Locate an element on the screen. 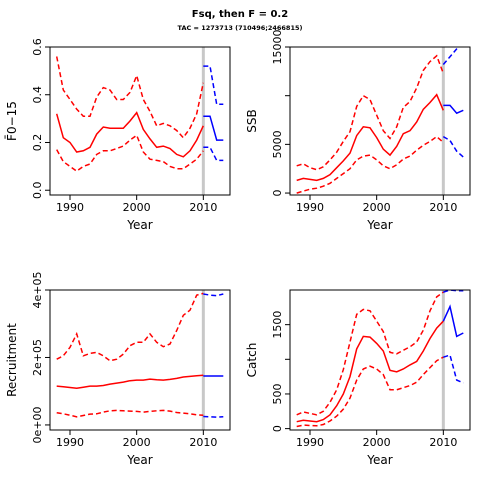 Image resolution: width=480 pixels, height=480 pixels. y-tick-label: 0.6 is located at coordinates (37, 47).